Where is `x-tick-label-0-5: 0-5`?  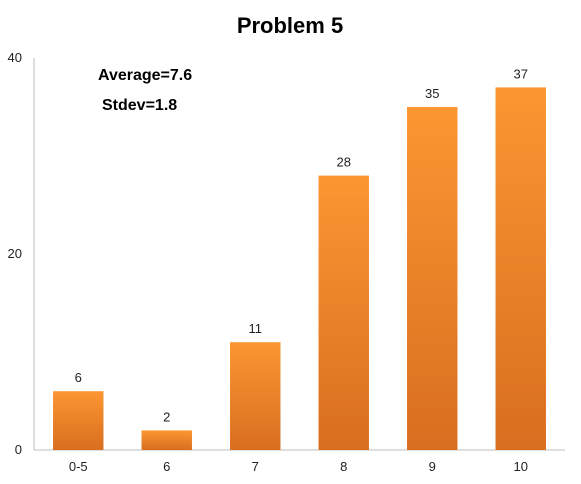 x-tick-label-0-5: 0-5 is located at coordinates (78, 466).